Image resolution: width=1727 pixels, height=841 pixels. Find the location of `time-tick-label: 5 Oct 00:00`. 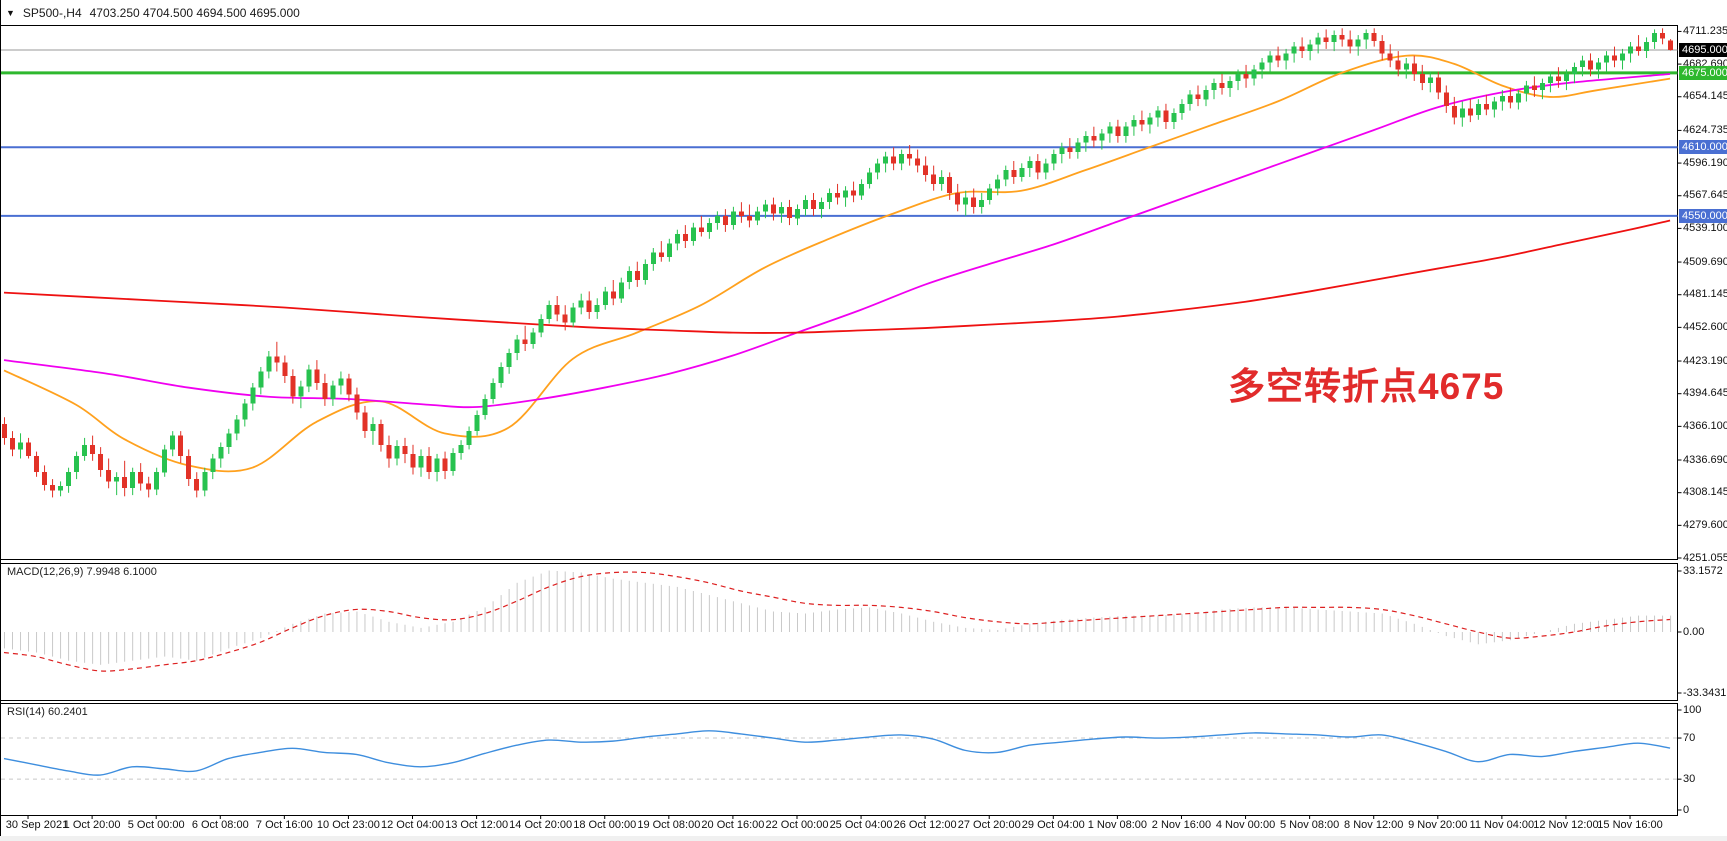

time-tick-label: 5 Oct 00:00 is located at coordinates (156, 825).